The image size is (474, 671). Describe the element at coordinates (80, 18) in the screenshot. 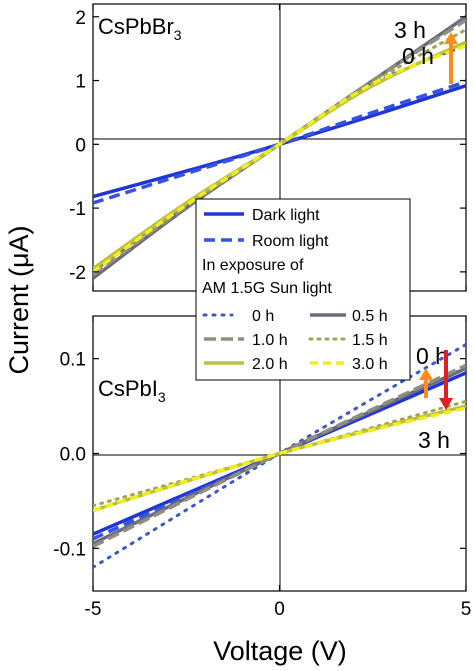

I see `y-tick-label-top-0: 2` at that location.